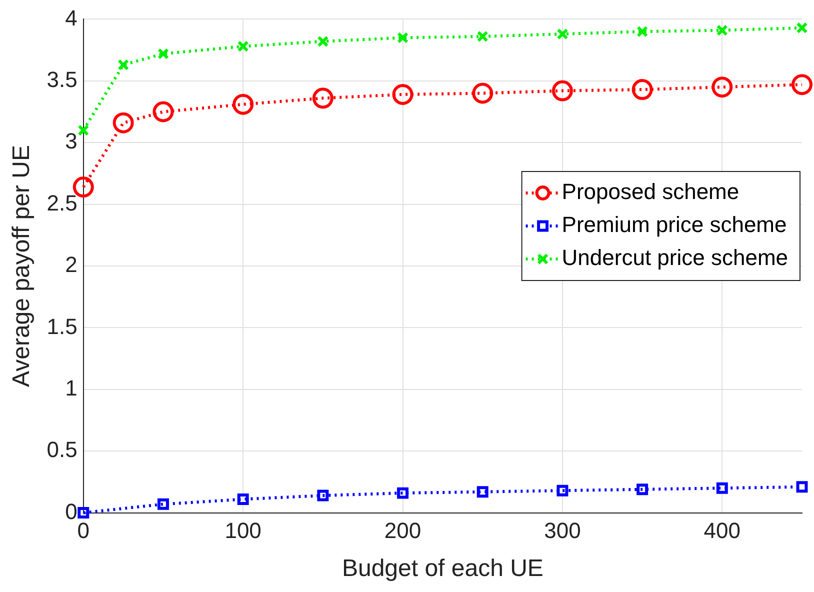 This screenshot has width=814, height=592. What do you see at coordinates (243, 531) in the screenshot?
I see `x-tick-label: 100` at bounding box center [243, 531].